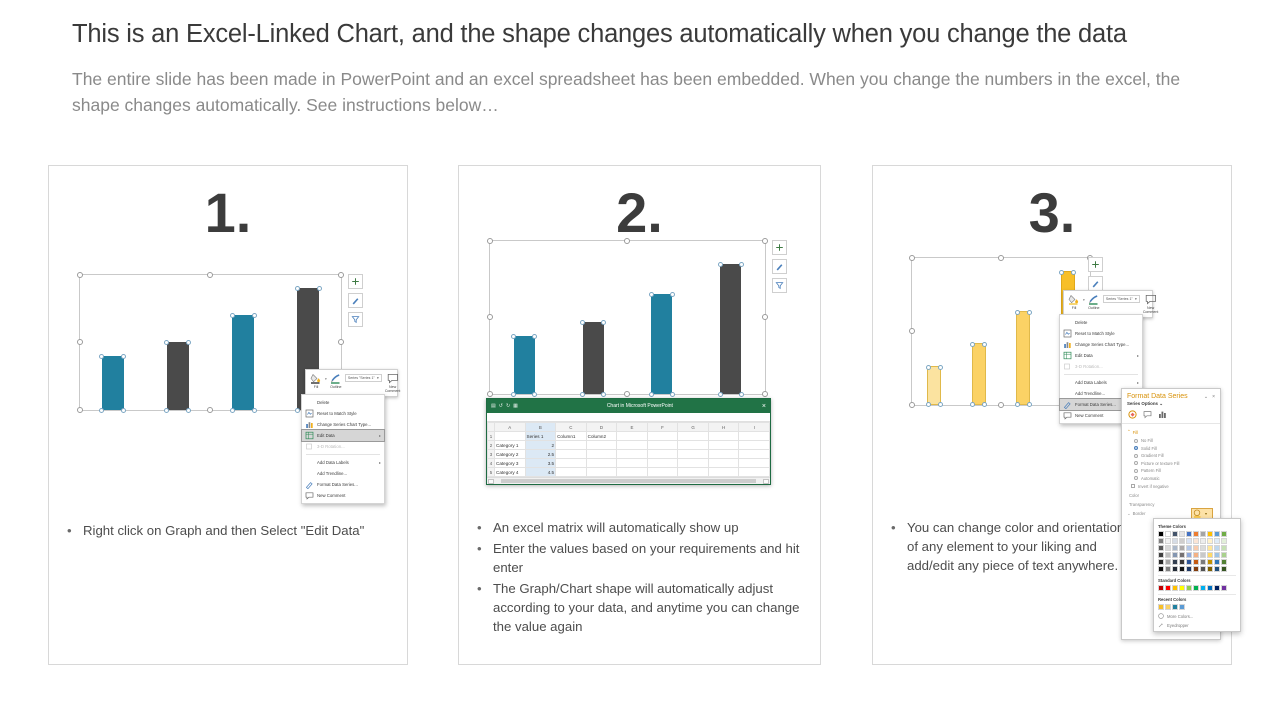 Image resolution: width=1280 pixels, height=720 pixels. What do you see at coordinates (1174, 448) in the screenshot?
I see `radio-solid-fill: Solid Fill` at bounding box center [1174, 448].